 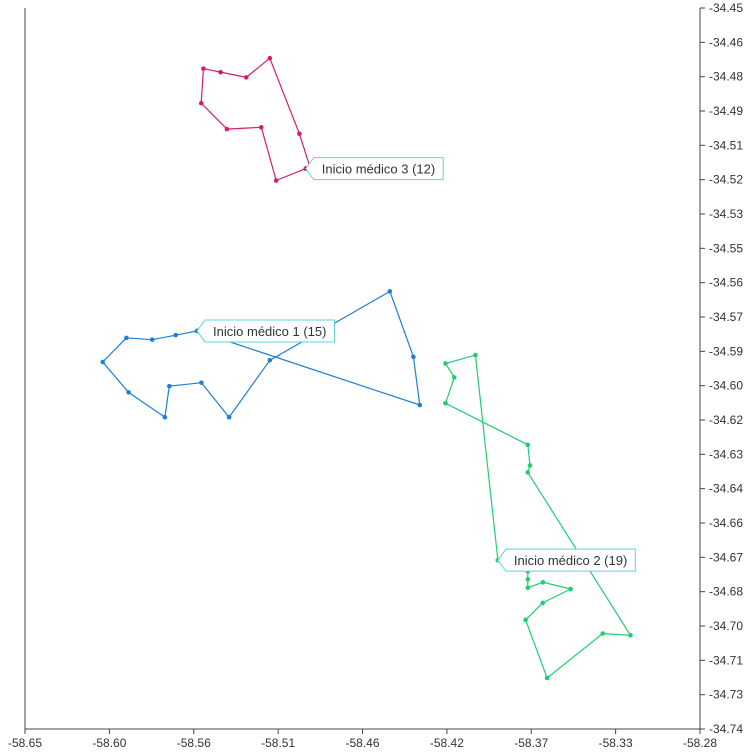 What do you see at coordinates (726, 454) in the screenshot?
I see `y-tick-label: -34.63` at bounding box center [726, 454].